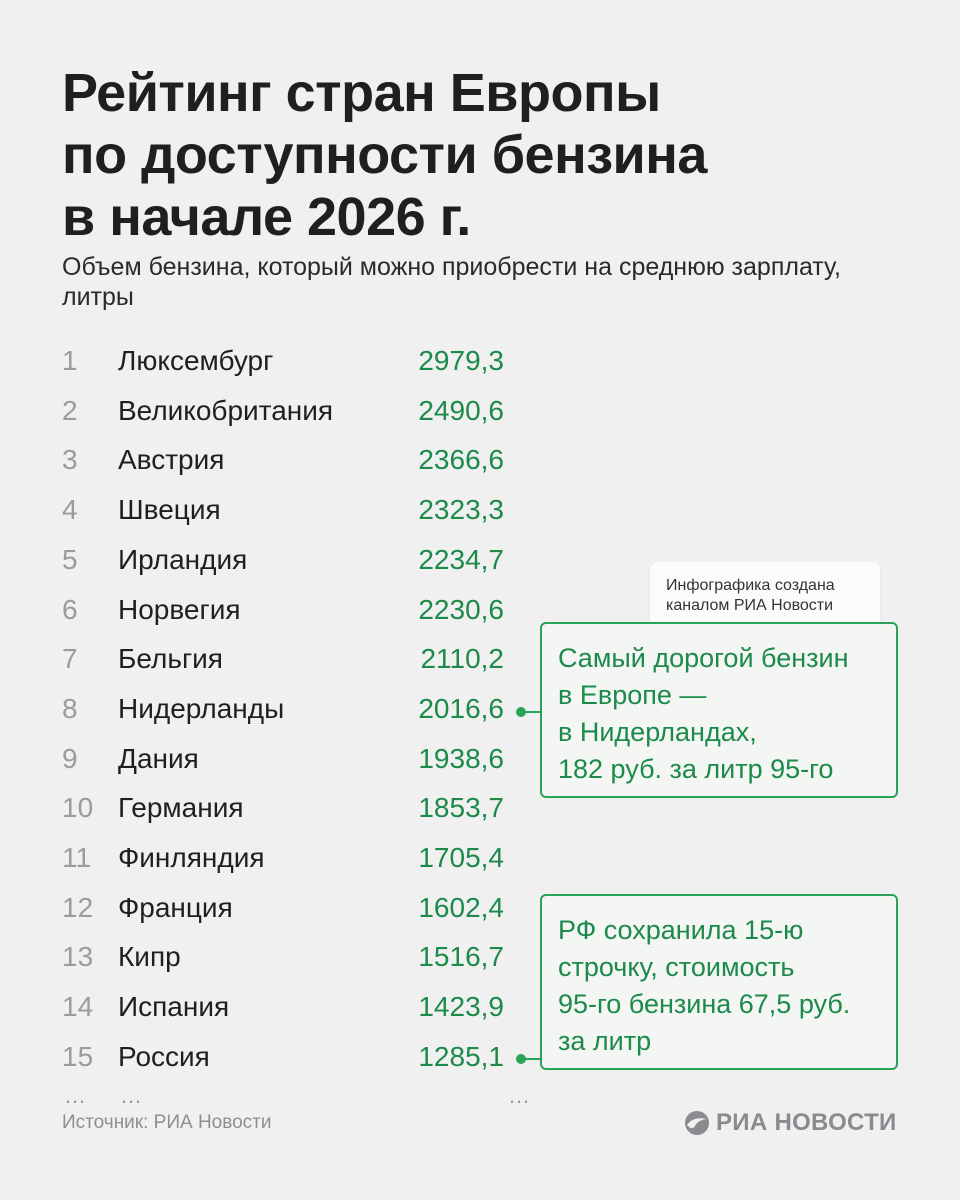  What do you see at coordinates (521, 712) in the screenshot?
I see `callout-marker-netherlands` at bounding box center [521, 712].